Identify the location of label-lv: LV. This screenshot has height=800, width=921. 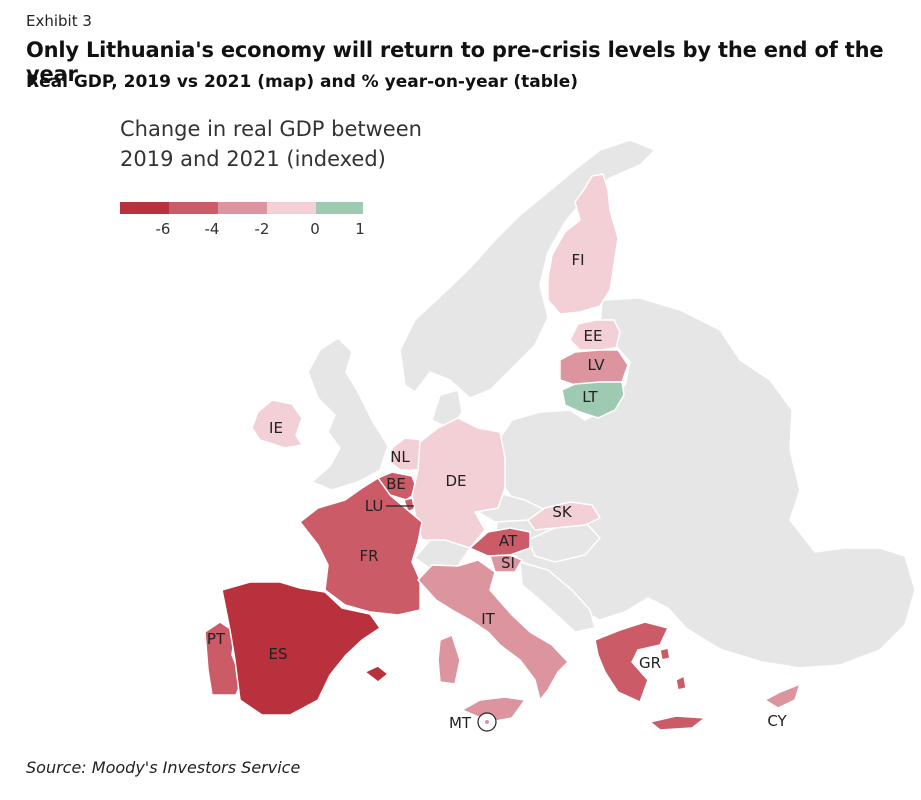
(597, 365).